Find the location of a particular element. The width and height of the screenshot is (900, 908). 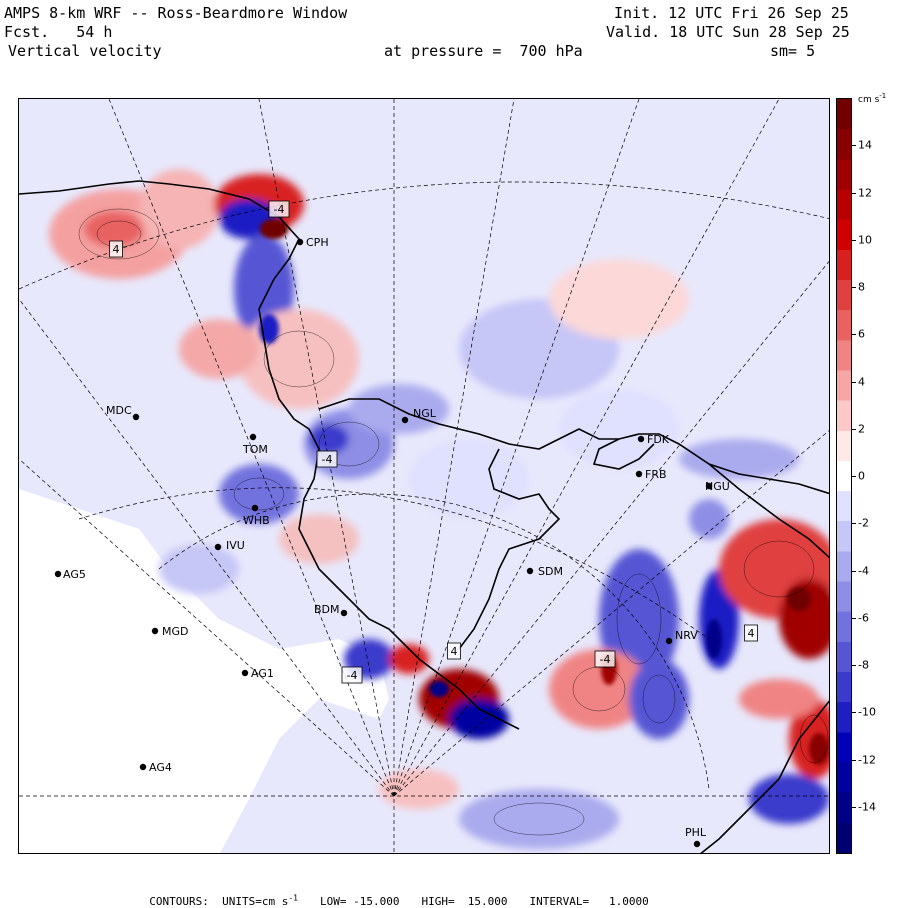

station-marker-whb is located at coordinates (255, 508).